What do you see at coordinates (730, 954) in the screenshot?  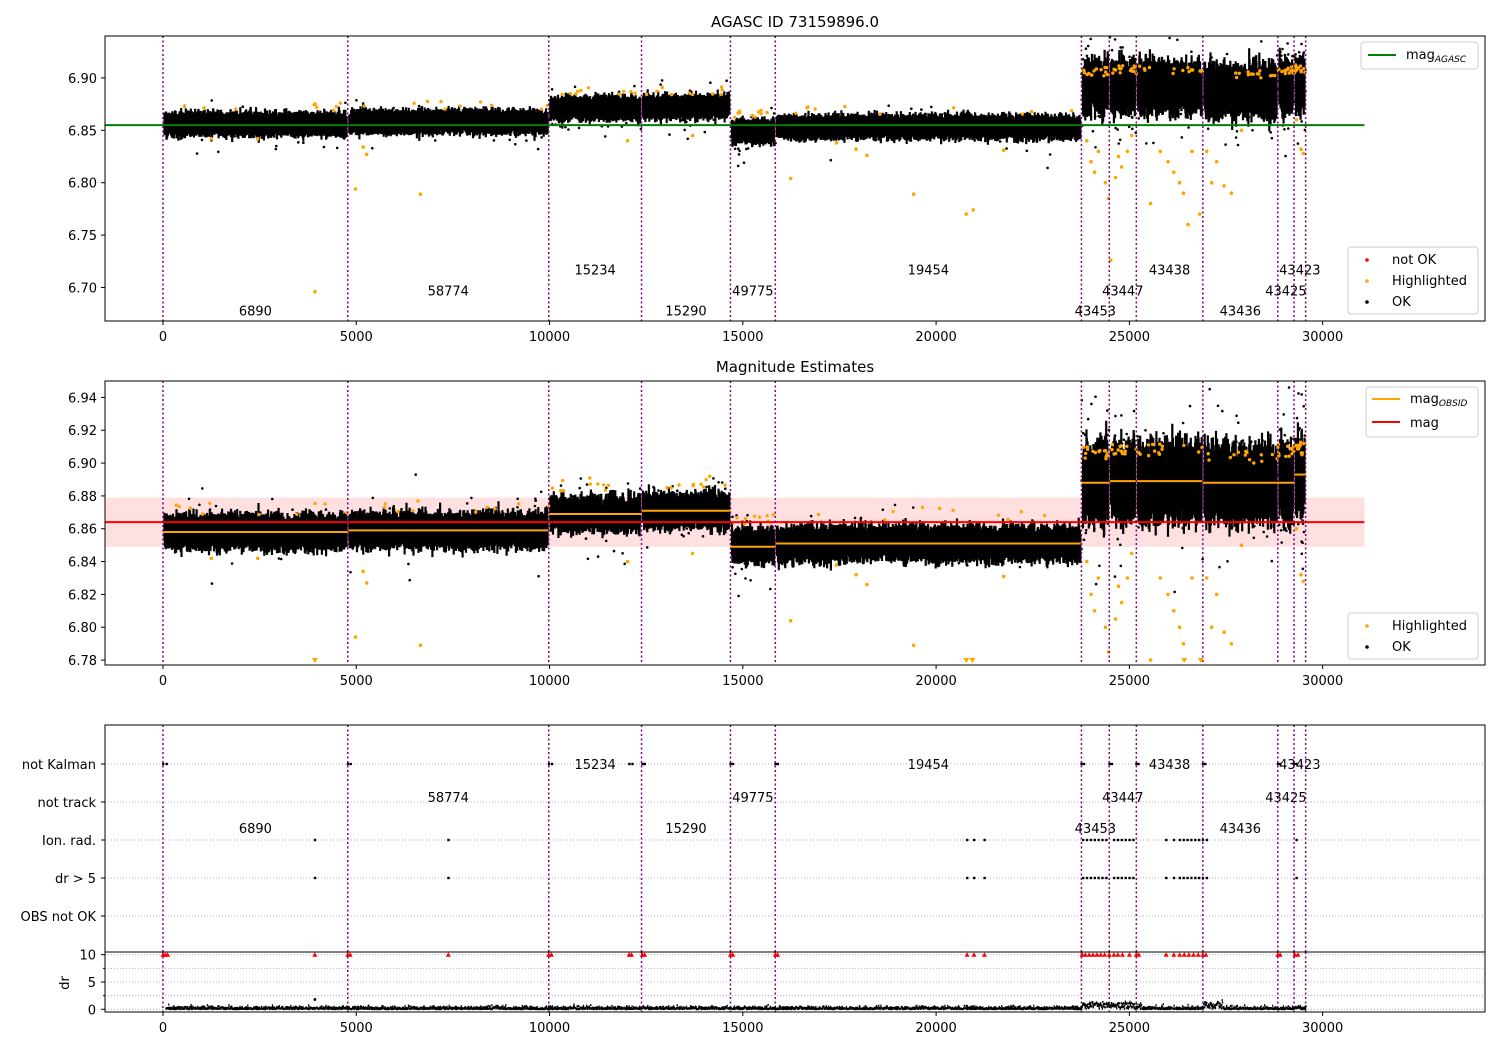 I see `panel4-clipped-markers` at bounding box center [730, 954].